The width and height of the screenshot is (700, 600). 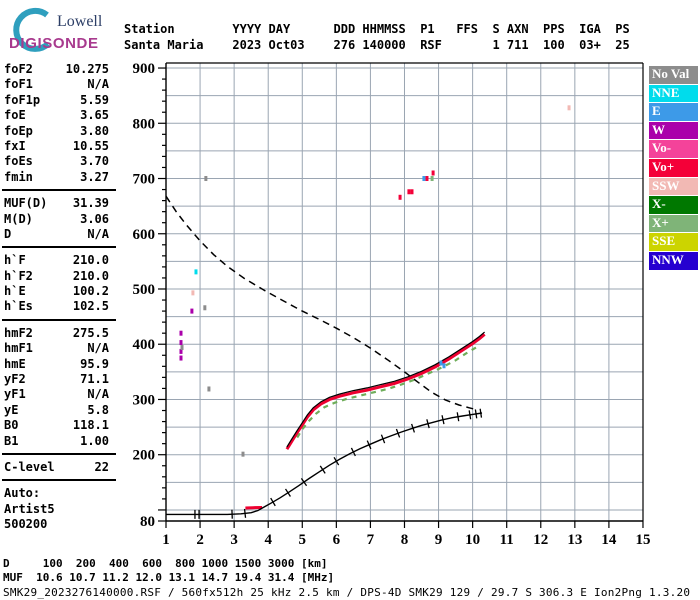 What do you see at coordinates (29, 508) in the screenshot?
I see `panel-footer-row: Artist5` at bounding box center [29, 508].